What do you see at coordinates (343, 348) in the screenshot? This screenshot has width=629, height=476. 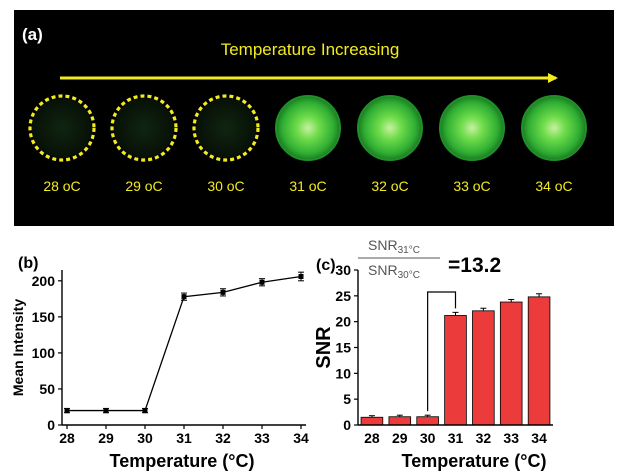 I see `y-tick-label: 15` at bounding box center [343, 348].